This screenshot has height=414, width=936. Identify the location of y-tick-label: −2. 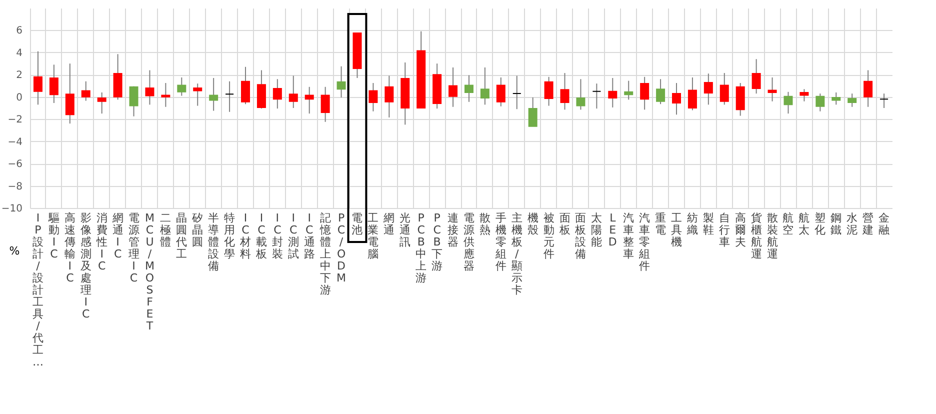
(15, 120).